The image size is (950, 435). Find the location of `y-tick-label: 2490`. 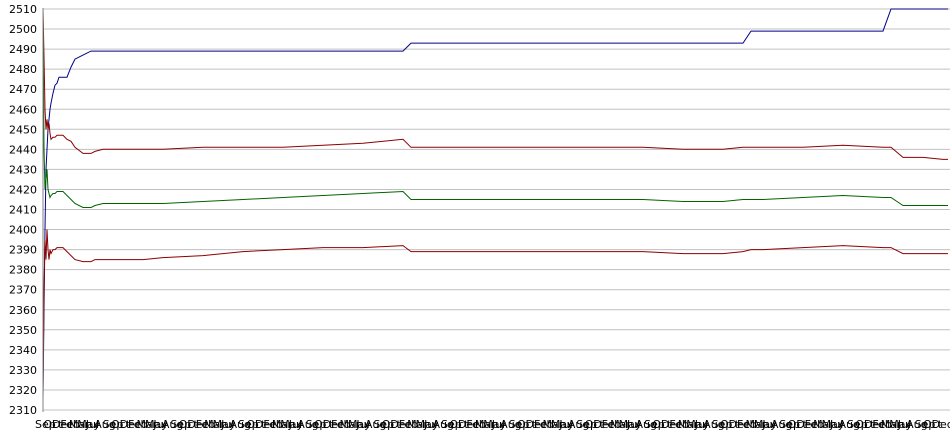

y-tick-label: 2490 is located at coordinates (23, 49).